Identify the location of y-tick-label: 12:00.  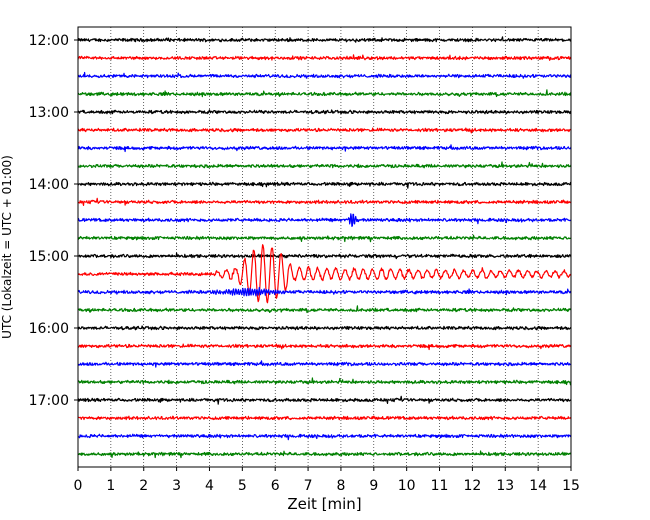
(49, 41).